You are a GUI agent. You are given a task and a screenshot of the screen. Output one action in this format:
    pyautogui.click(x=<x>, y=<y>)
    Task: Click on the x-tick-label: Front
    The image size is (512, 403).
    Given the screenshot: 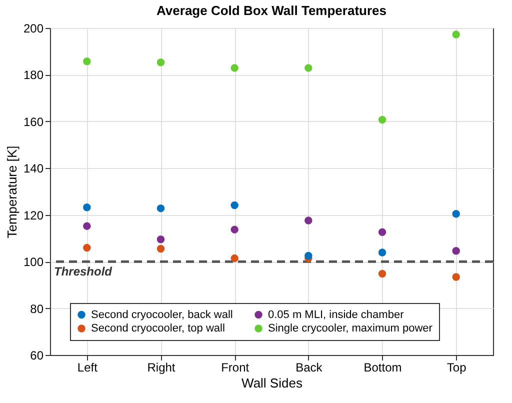 What is the action you would take?
    pyautogui.click(x=235, y=367)
    